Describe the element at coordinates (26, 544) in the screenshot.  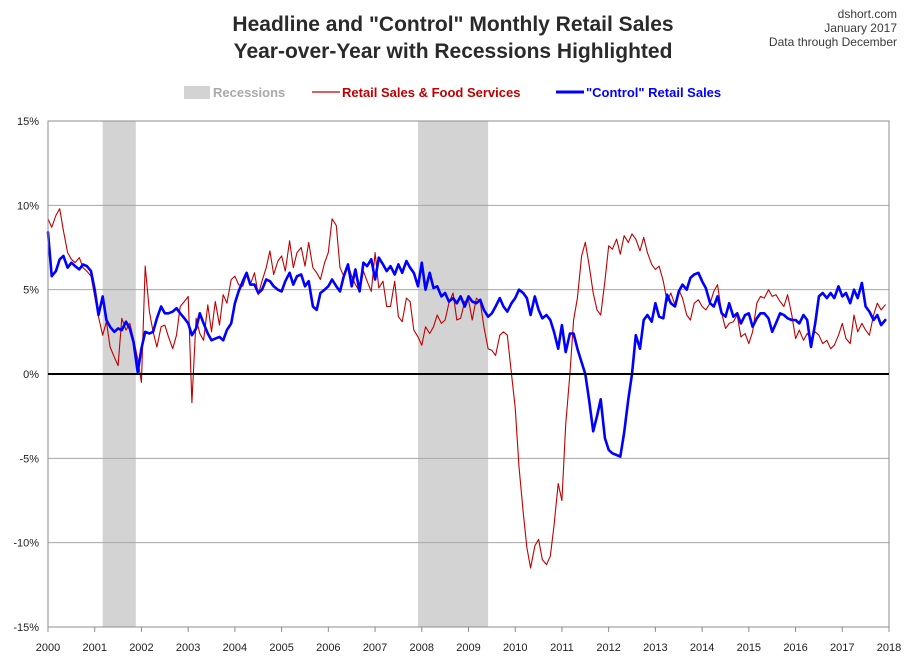
I see `y-tick-label-5: -10%` at that location.